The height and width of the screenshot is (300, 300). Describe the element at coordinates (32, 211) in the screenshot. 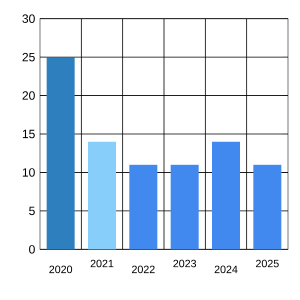

I see `y-tick-label: 5` at that location.